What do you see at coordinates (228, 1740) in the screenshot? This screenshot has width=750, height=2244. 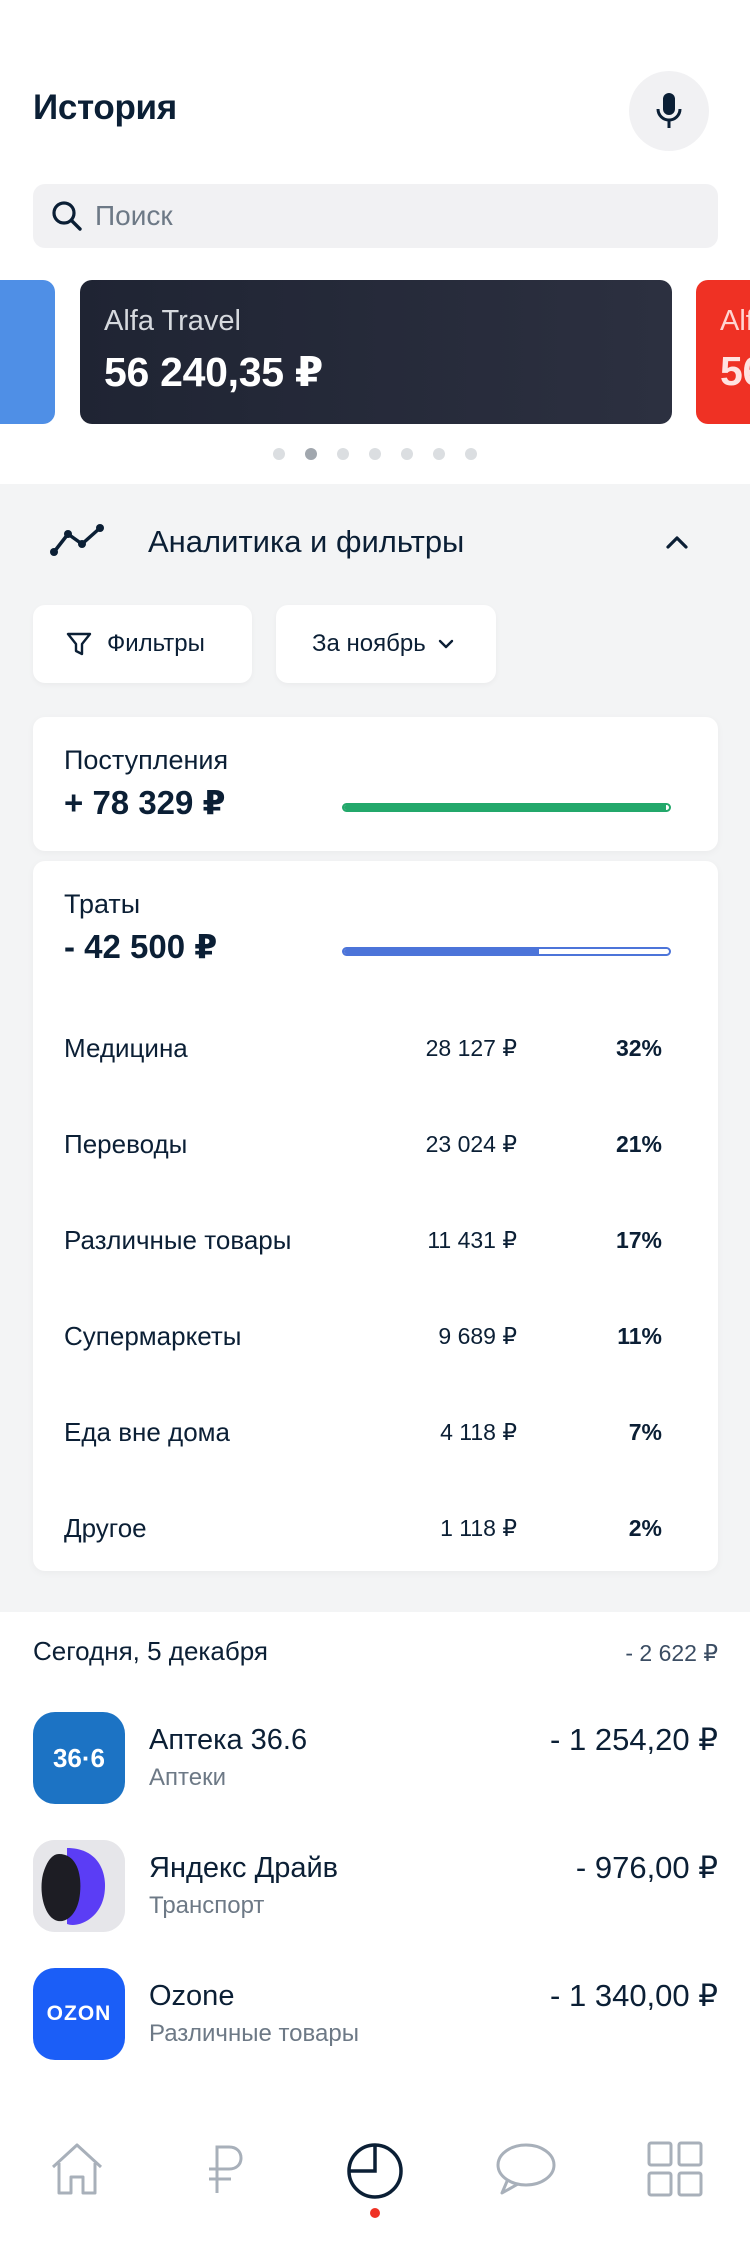 I see `transaction-name: Аптека 36.6` at bounding box center [228, 1740].